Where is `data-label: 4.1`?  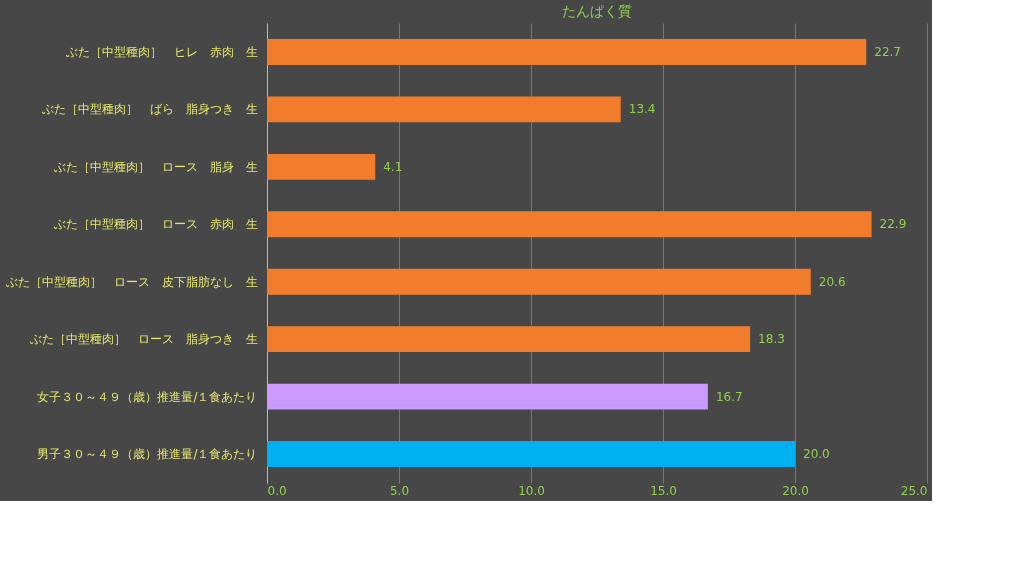
data-label: 4.1 is located at coordinates (393, 166).